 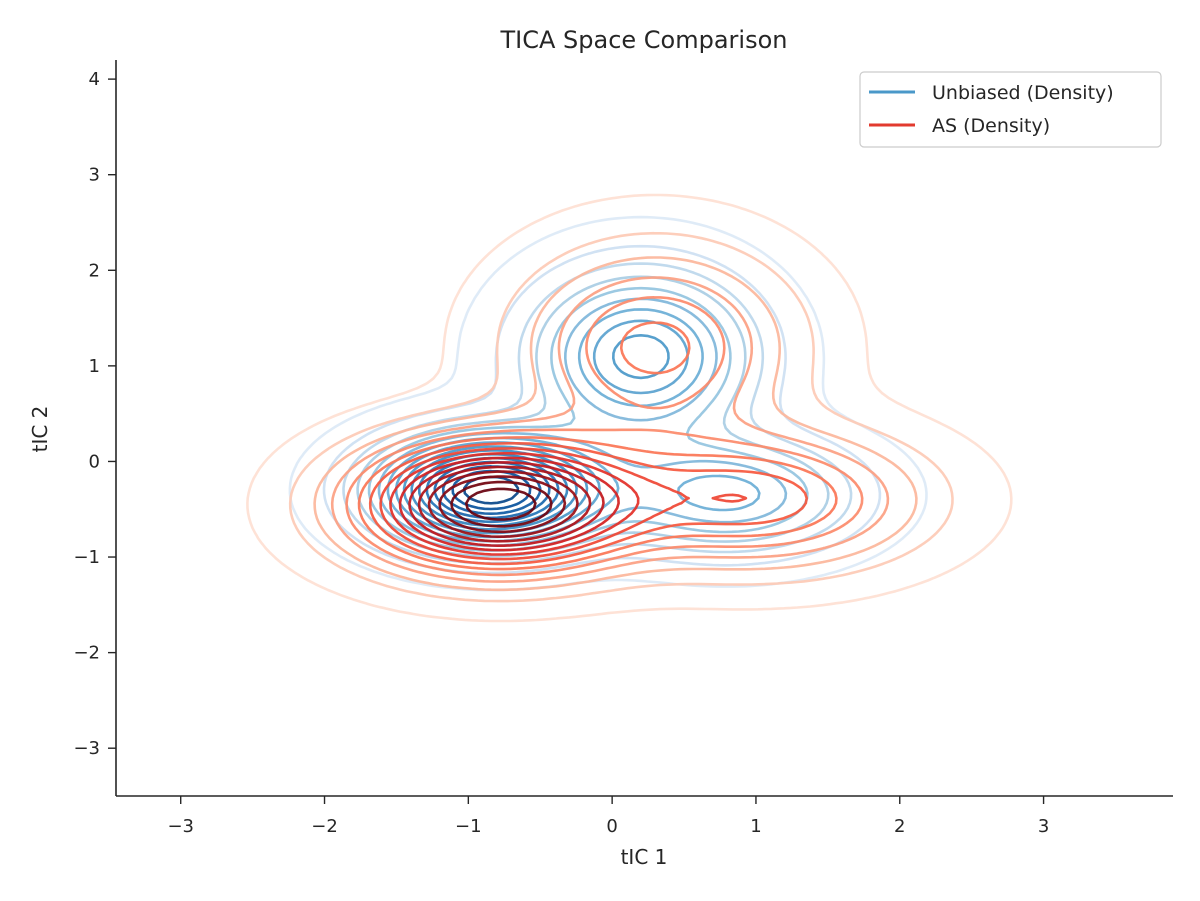 I want to click on legend-box, so click(x=1010, y=109).